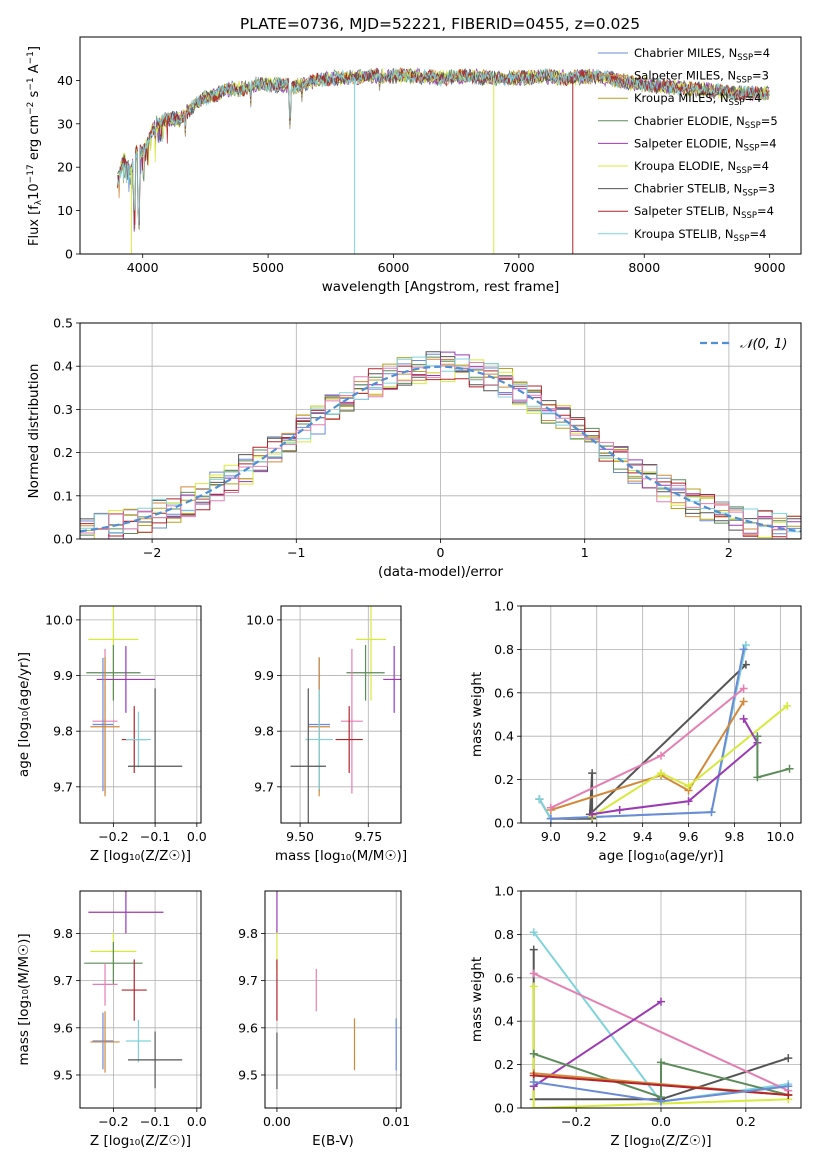 The height and width of the screenshot is (1174, 819). I want to click on panel-mass-vs-ebv: 0.00 0.01 9.5 9.6 9.7 9.8 E(B-V), so click(324, 1019).